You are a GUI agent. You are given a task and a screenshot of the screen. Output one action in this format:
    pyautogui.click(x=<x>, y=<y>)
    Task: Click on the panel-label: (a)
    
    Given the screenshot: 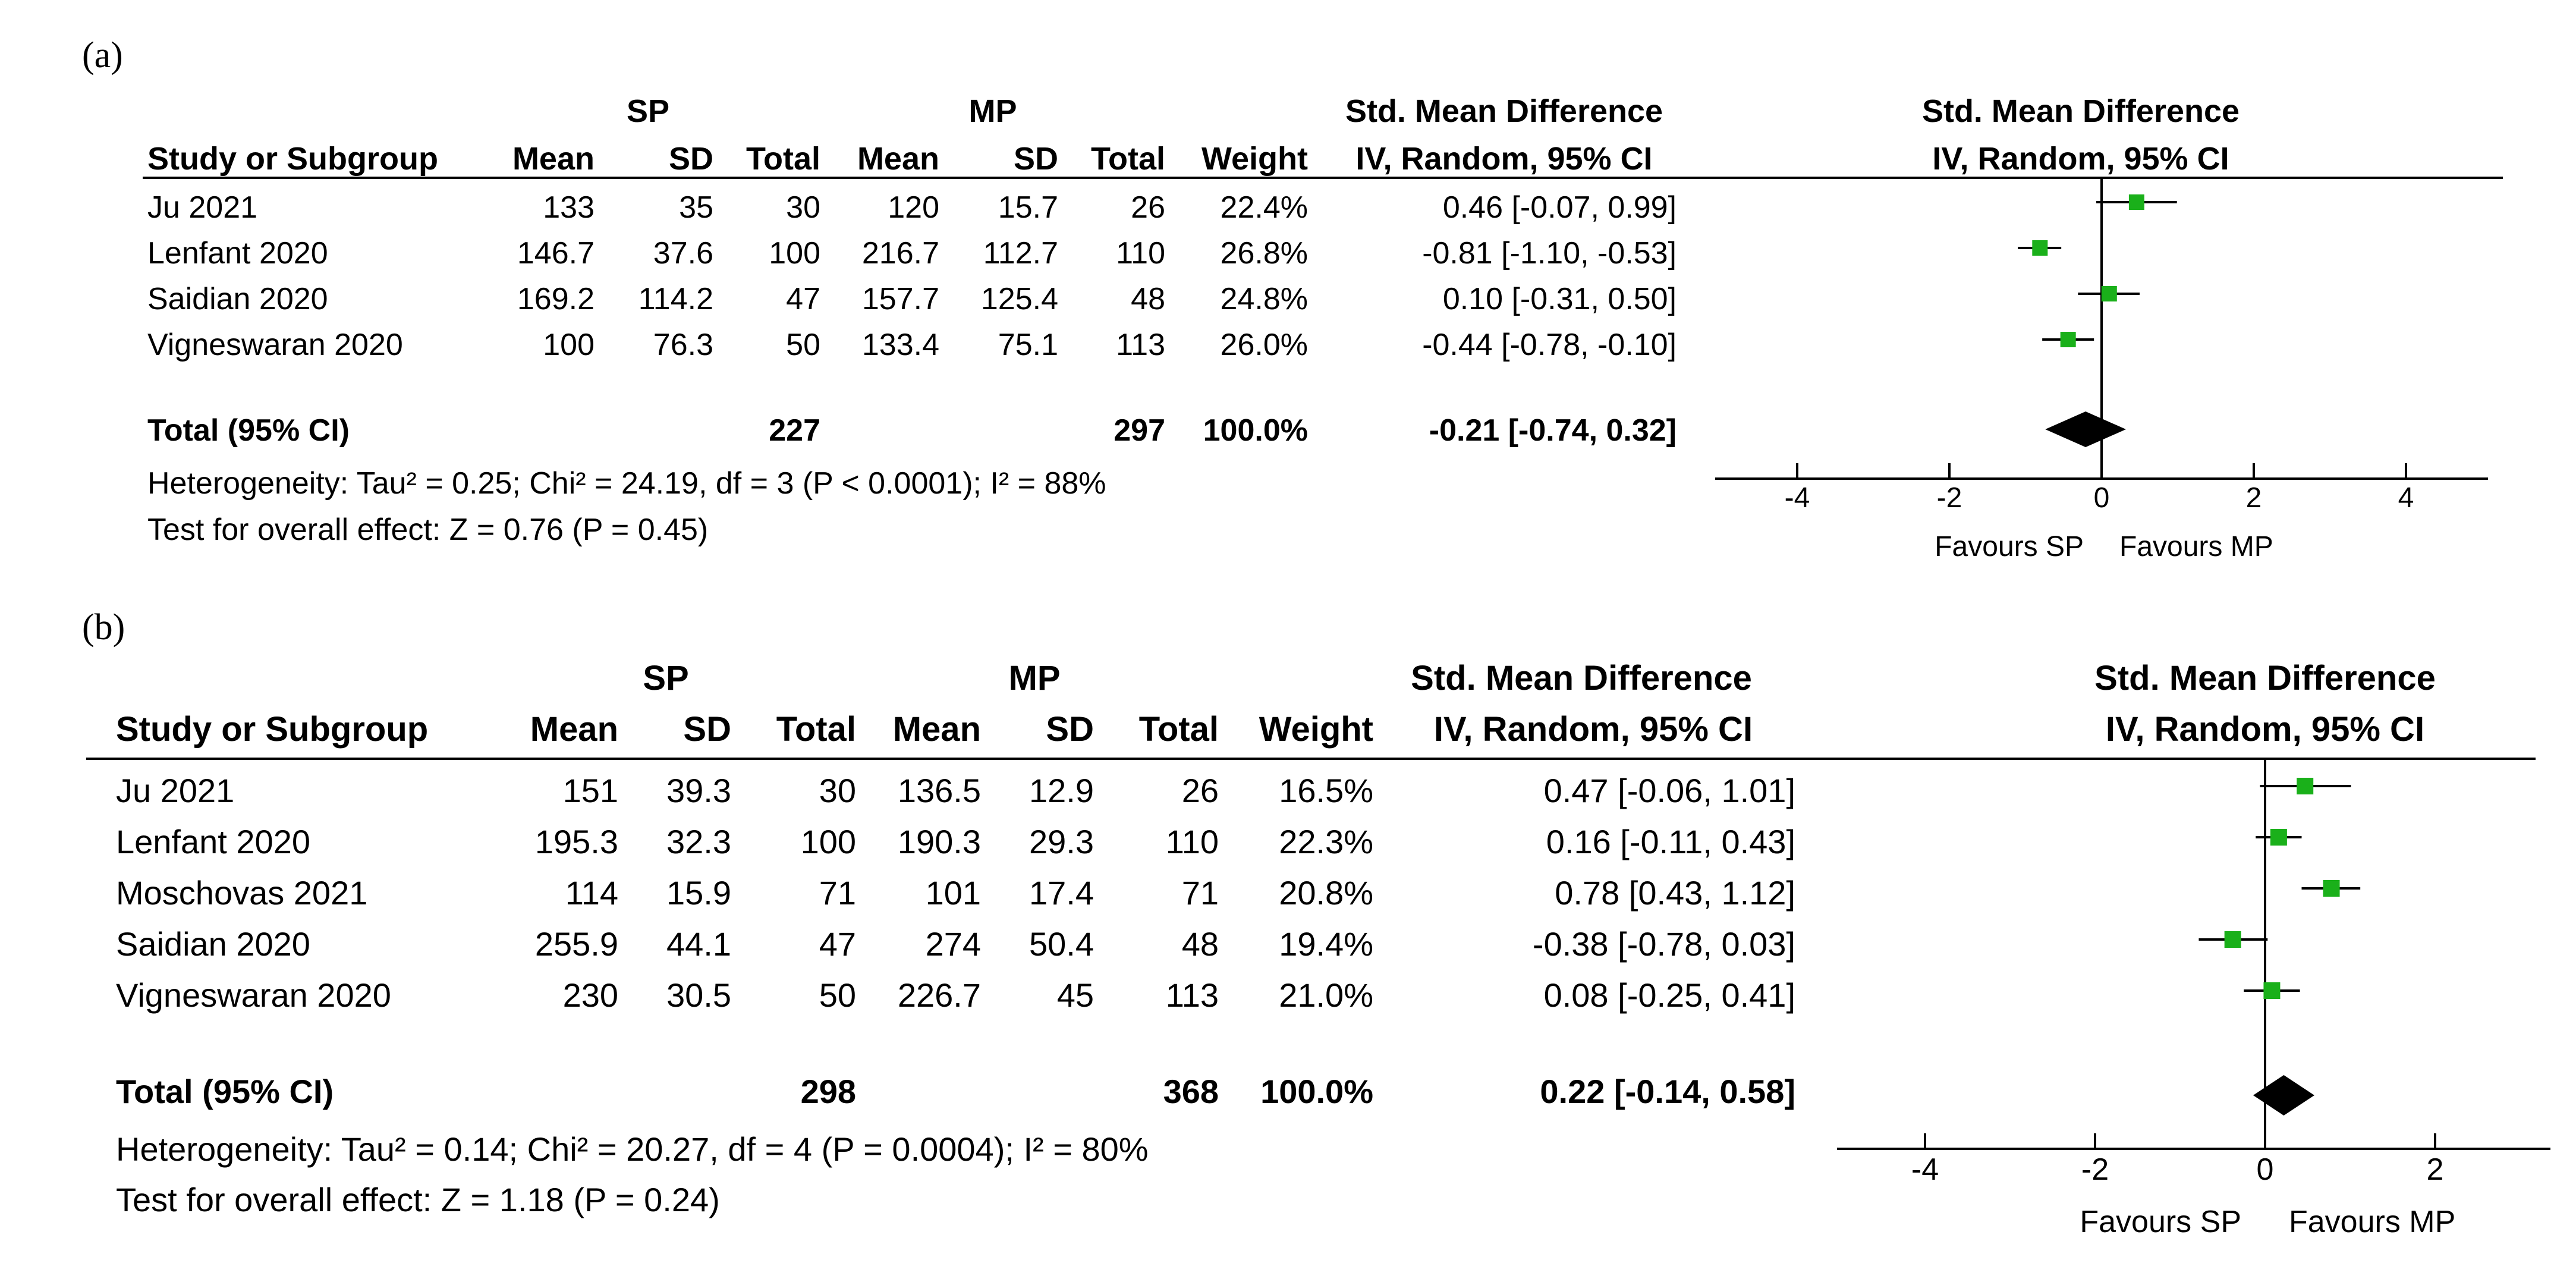 What is the action you would take?
    pyautogui.click(x=102, y=55)
    